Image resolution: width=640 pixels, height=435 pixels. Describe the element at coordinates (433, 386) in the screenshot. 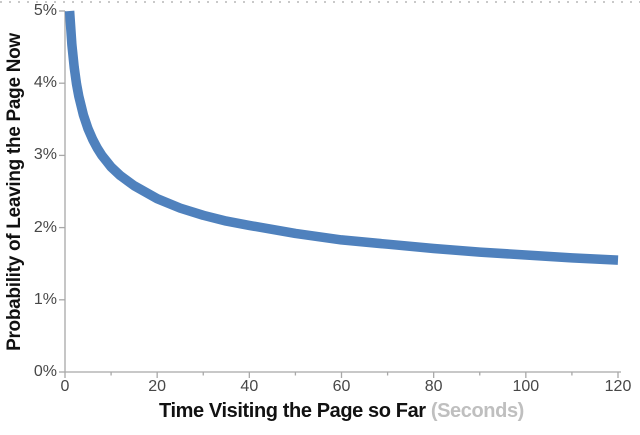

I see `x-tick-label: 80` at that location.